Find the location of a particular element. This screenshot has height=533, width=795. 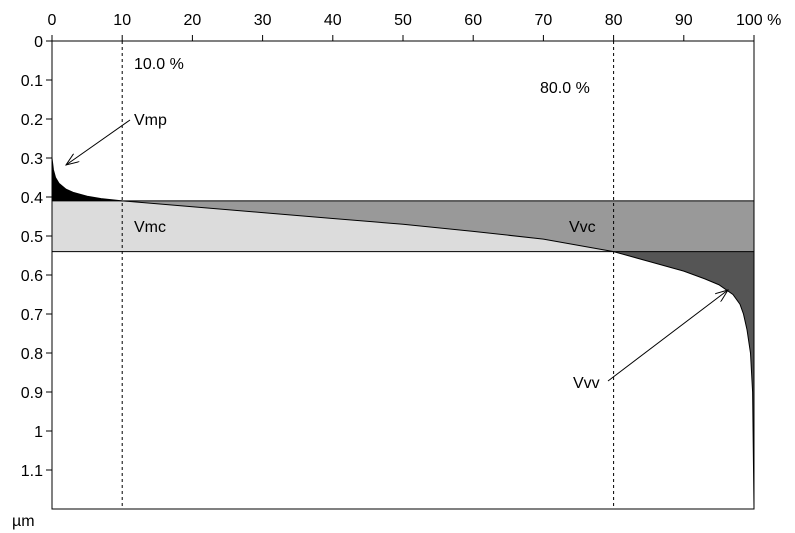

y-tick-label: 1.1 is located at coordinates (32, 471).